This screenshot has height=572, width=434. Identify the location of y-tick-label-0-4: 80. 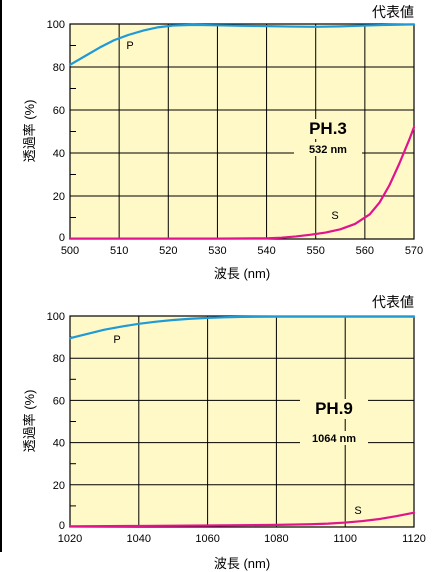
(59, 68).